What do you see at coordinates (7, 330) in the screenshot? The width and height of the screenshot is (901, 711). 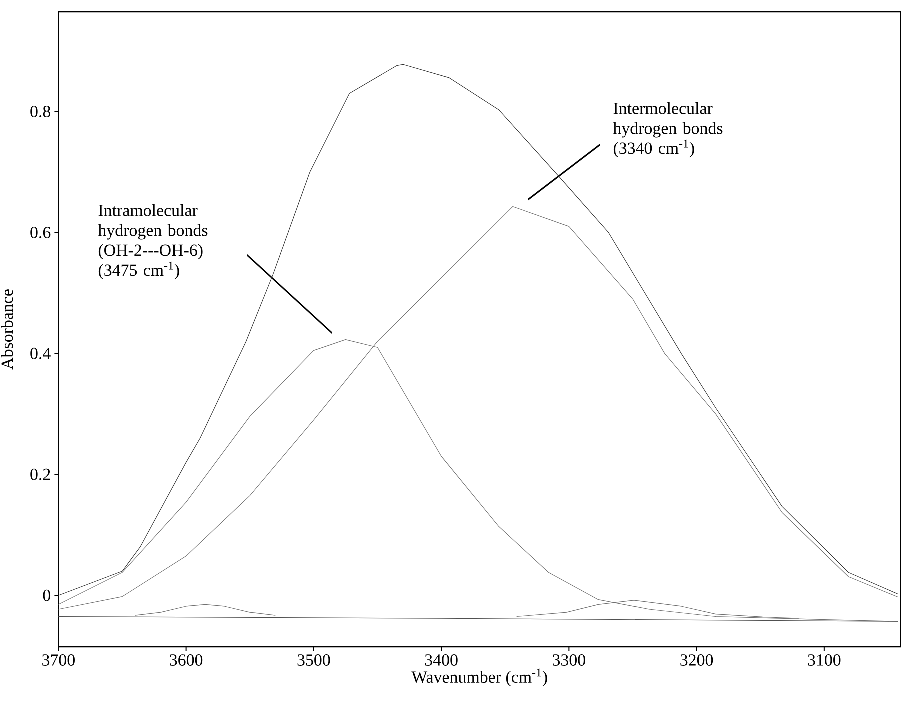 I see `y-axis-title: Absorbance` at bounding box center [7, 330].